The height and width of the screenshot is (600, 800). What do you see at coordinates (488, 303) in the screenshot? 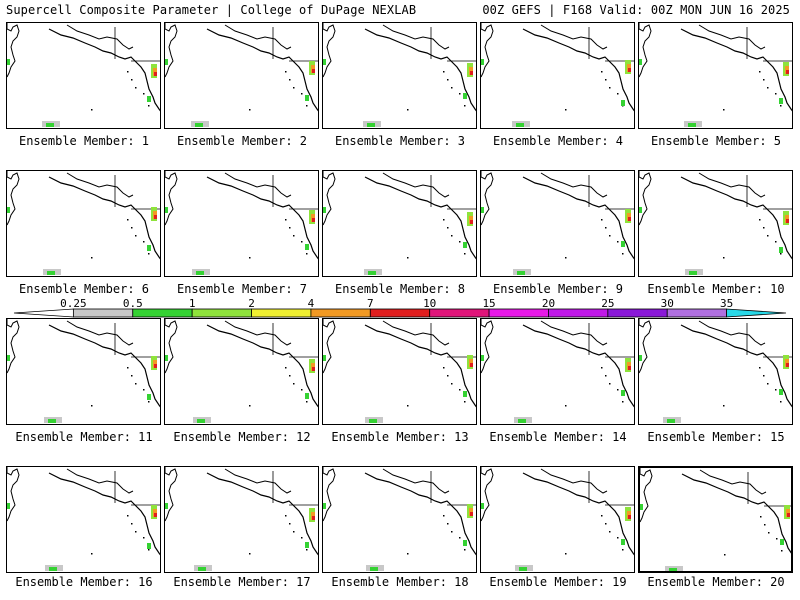
I see `colorbar-tick-label: 15` at bounding box center [488, 303].